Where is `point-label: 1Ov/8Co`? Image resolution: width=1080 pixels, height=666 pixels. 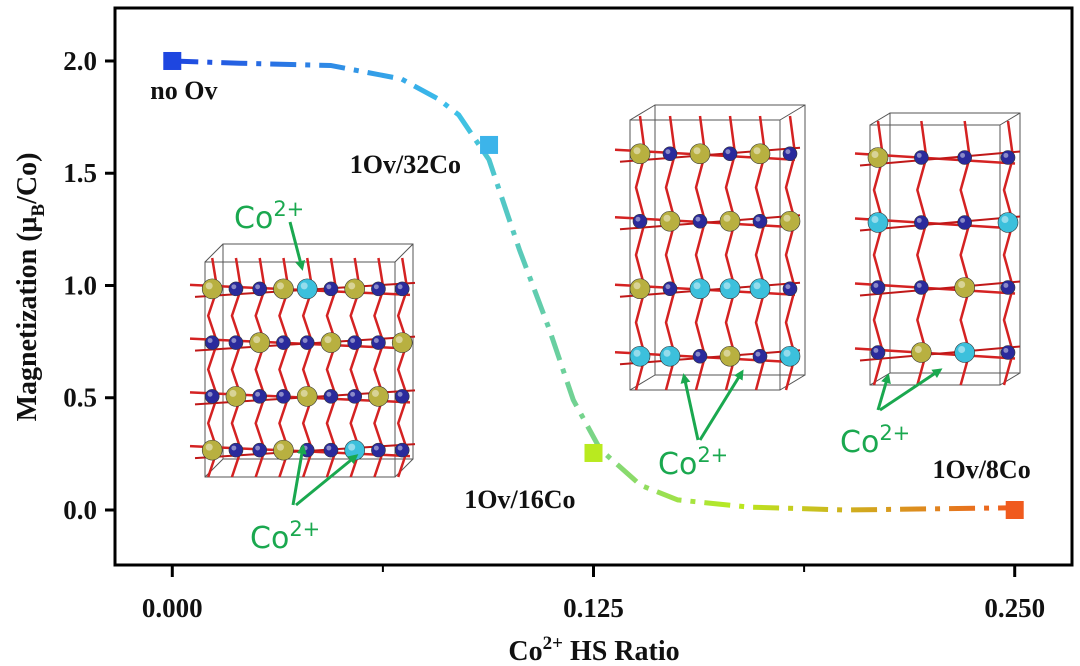
point-label: 1Ov/8Co is located at coordinates (981, 469).